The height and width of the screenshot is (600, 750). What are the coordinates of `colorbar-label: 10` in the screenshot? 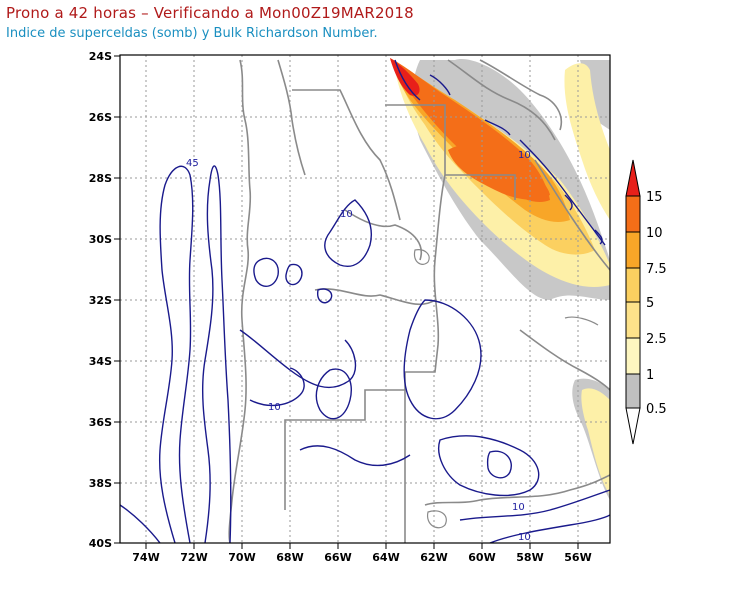 It's located at (654, 233).